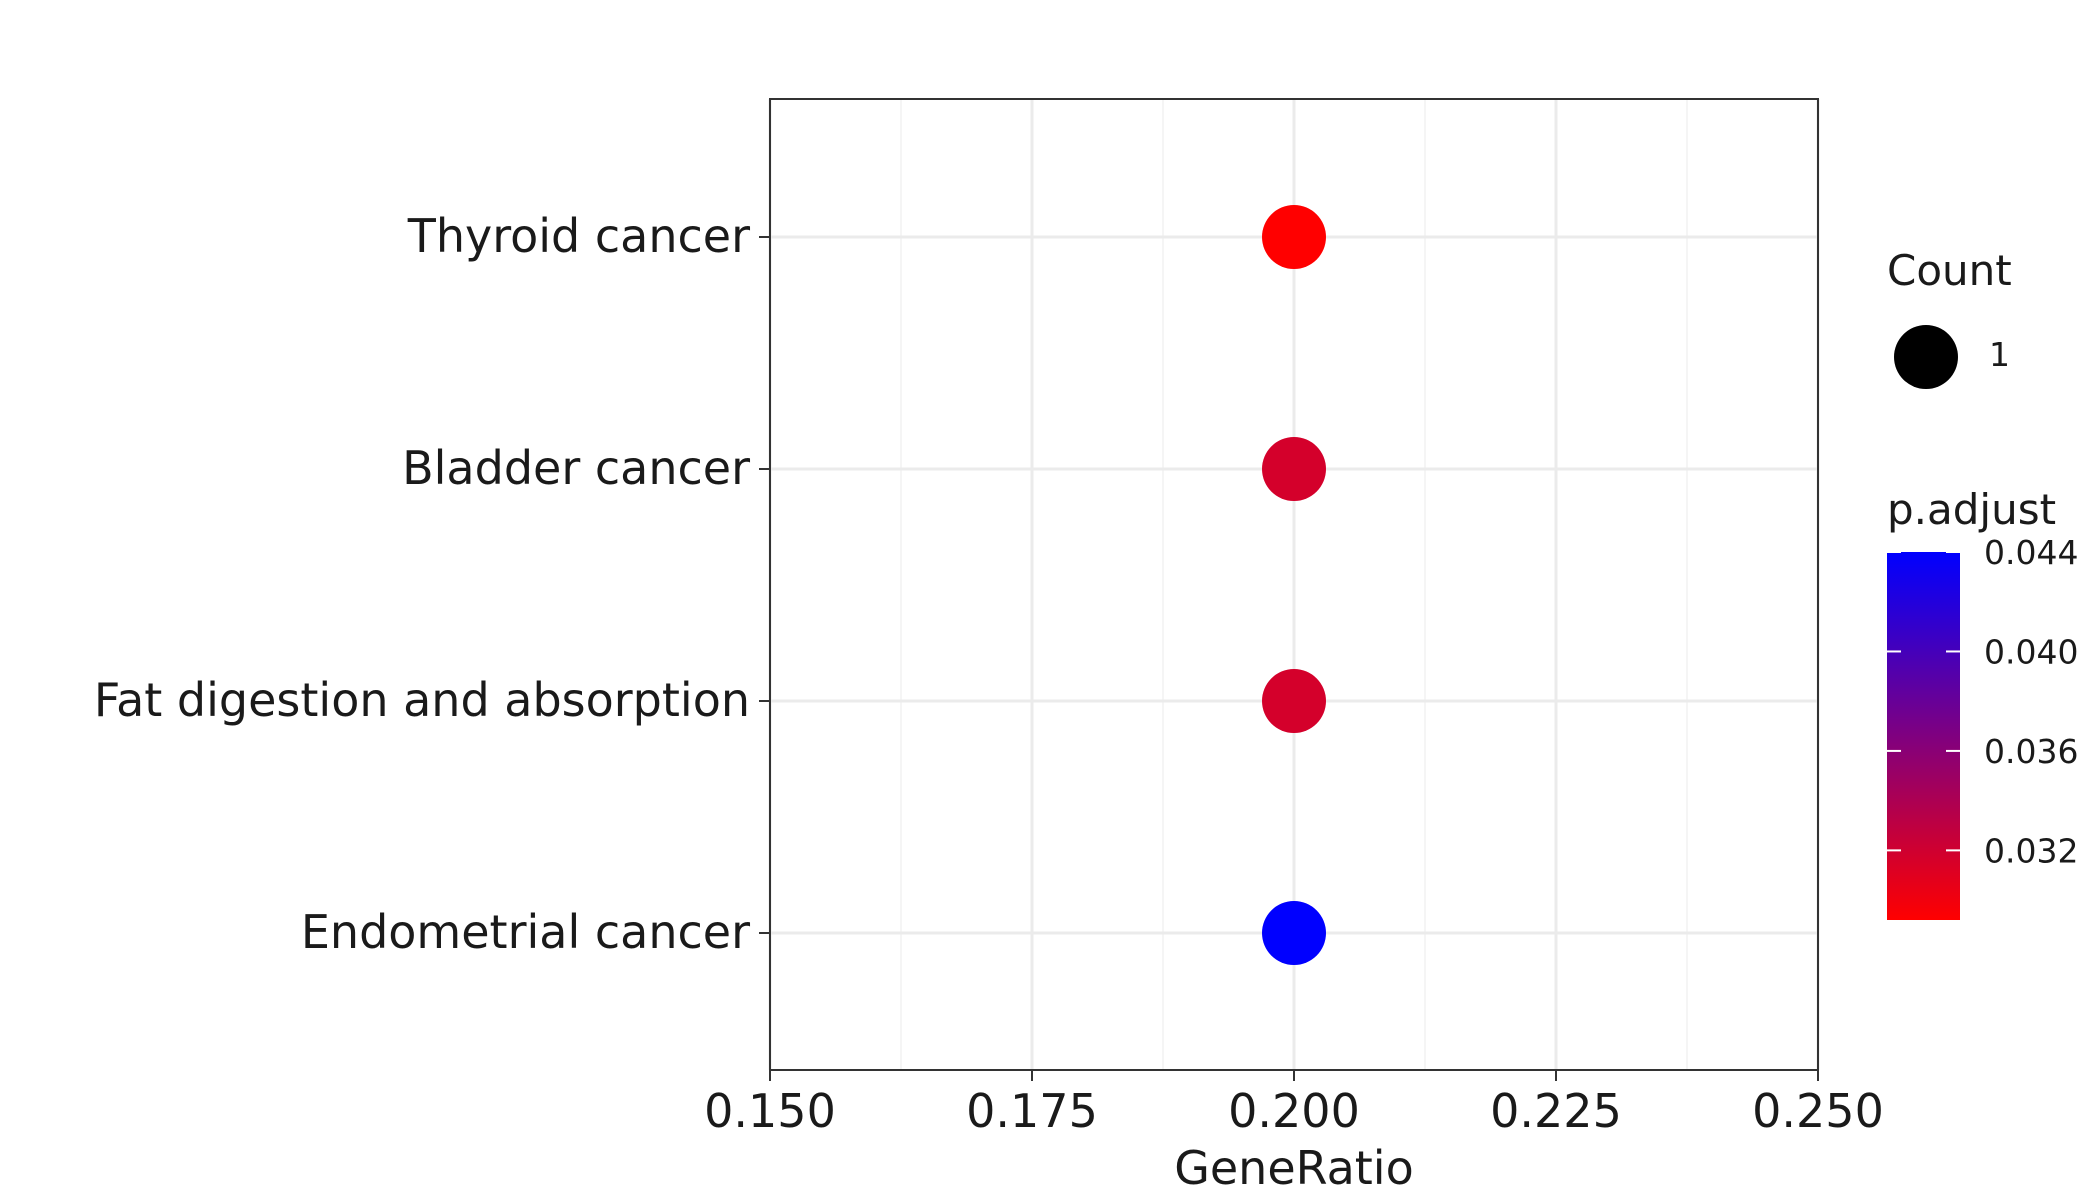 The width and height of the screenshot is (2100, 1200). Describe the element at coordinates (2031, 850) in the screenshot. I see `colorbar-tick-label: 0.032` at that location.